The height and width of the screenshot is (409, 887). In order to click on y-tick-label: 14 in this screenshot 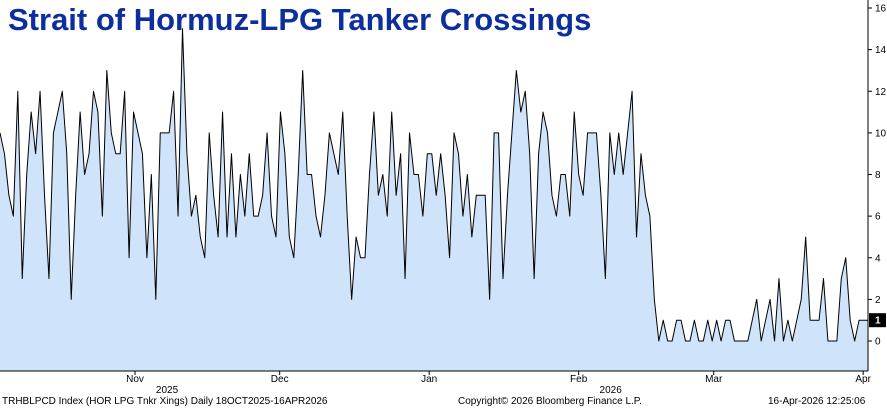, I will do `click(881, 50)`.